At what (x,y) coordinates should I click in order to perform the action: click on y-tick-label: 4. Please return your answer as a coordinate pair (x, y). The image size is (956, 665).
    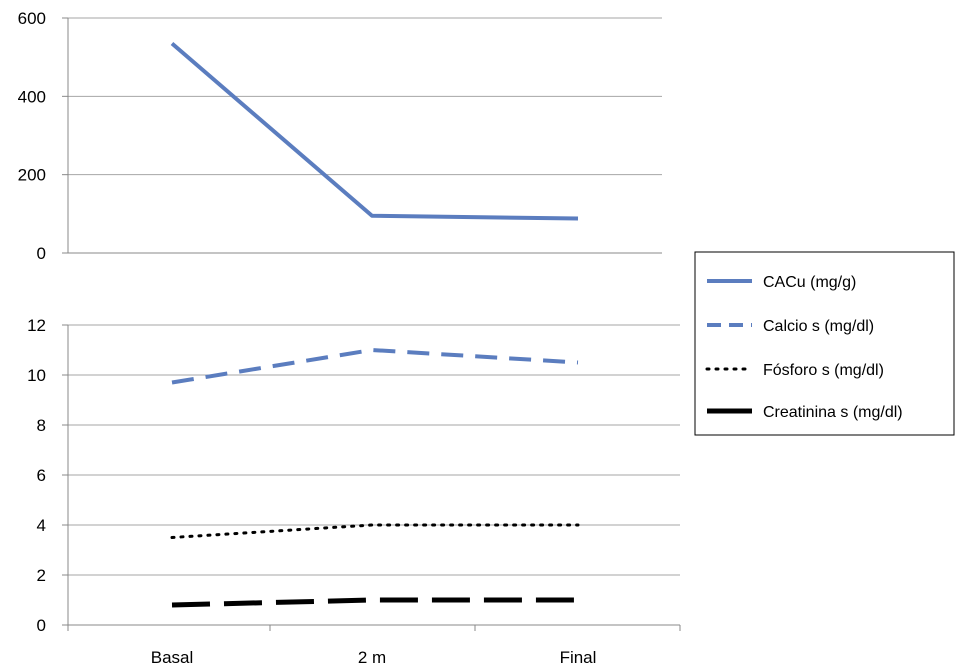
    Looking at the image, I should click on (41, 525).